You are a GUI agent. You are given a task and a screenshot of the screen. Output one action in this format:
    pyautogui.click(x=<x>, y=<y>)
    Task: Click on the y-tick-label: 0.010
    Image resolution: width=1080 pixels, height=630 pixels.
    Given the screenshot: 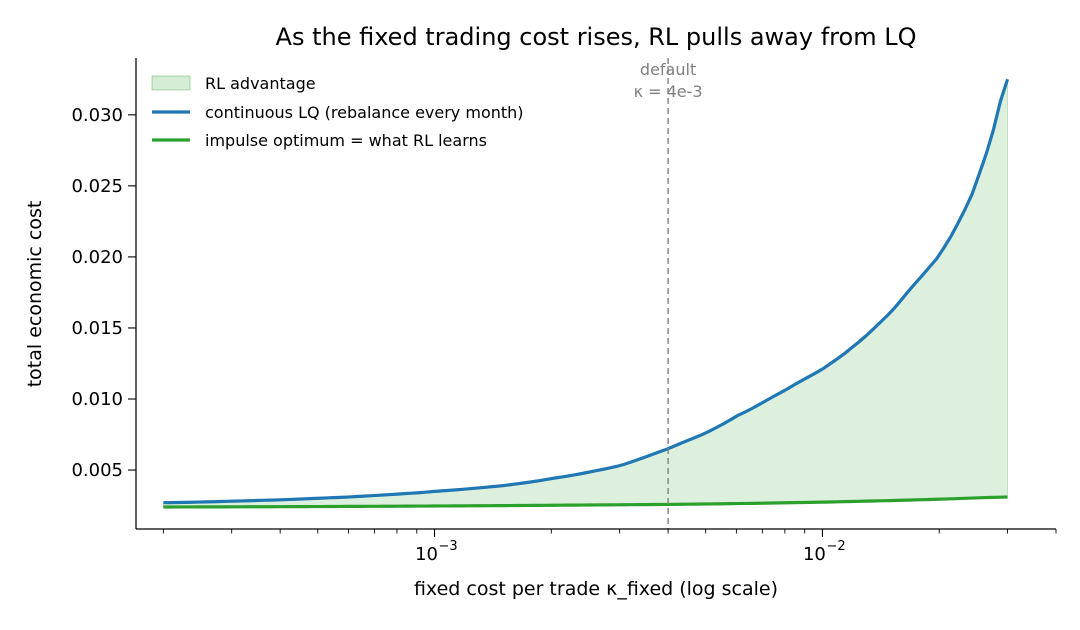 What is the action you would take?
    pyautogui.click(x=97, y=399)
    